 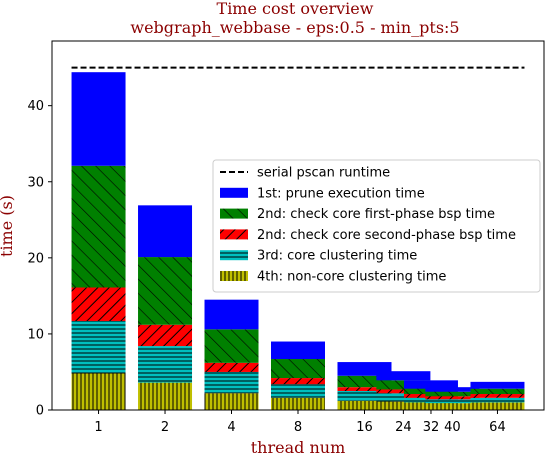 I want to click on bar-segment-t24-s1, so click(x=403, y=397).